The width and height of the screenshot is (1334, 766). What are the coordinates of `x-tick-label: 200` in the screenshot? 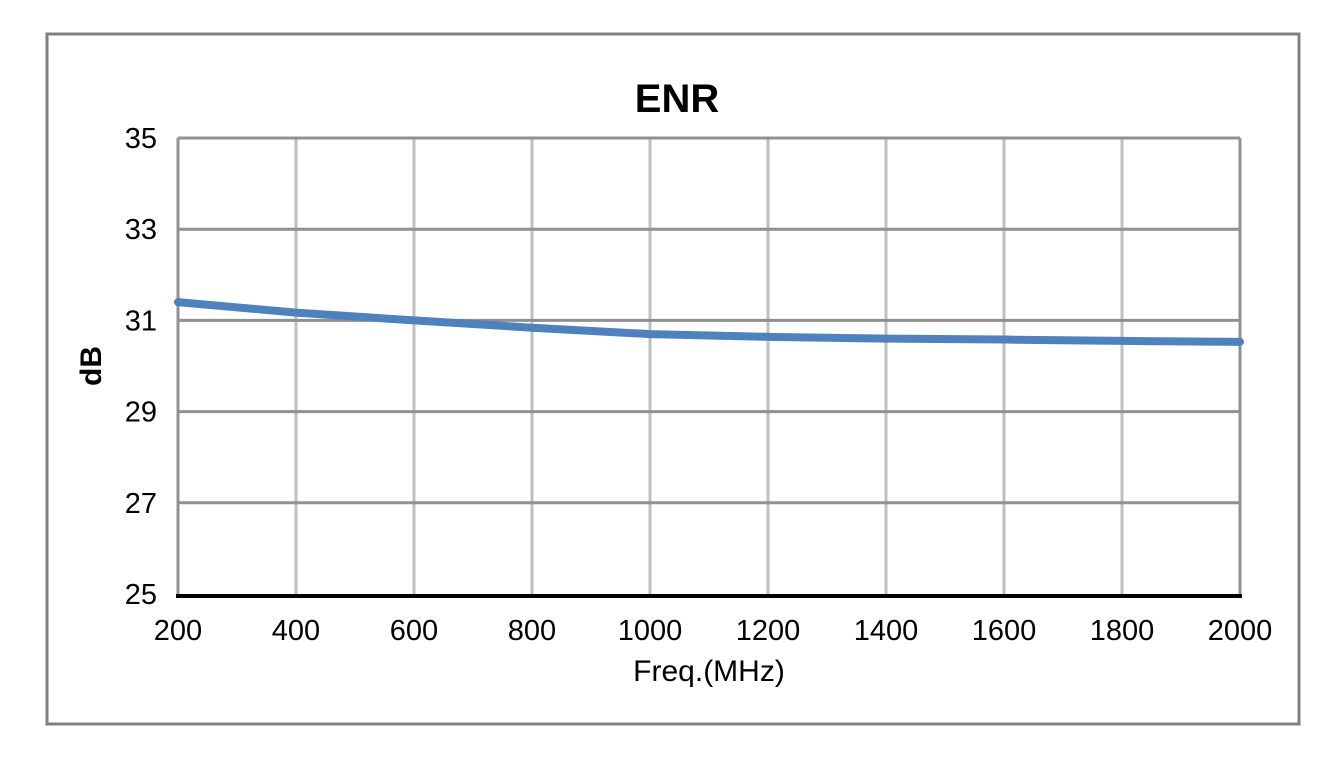 It's located at (178, 631).